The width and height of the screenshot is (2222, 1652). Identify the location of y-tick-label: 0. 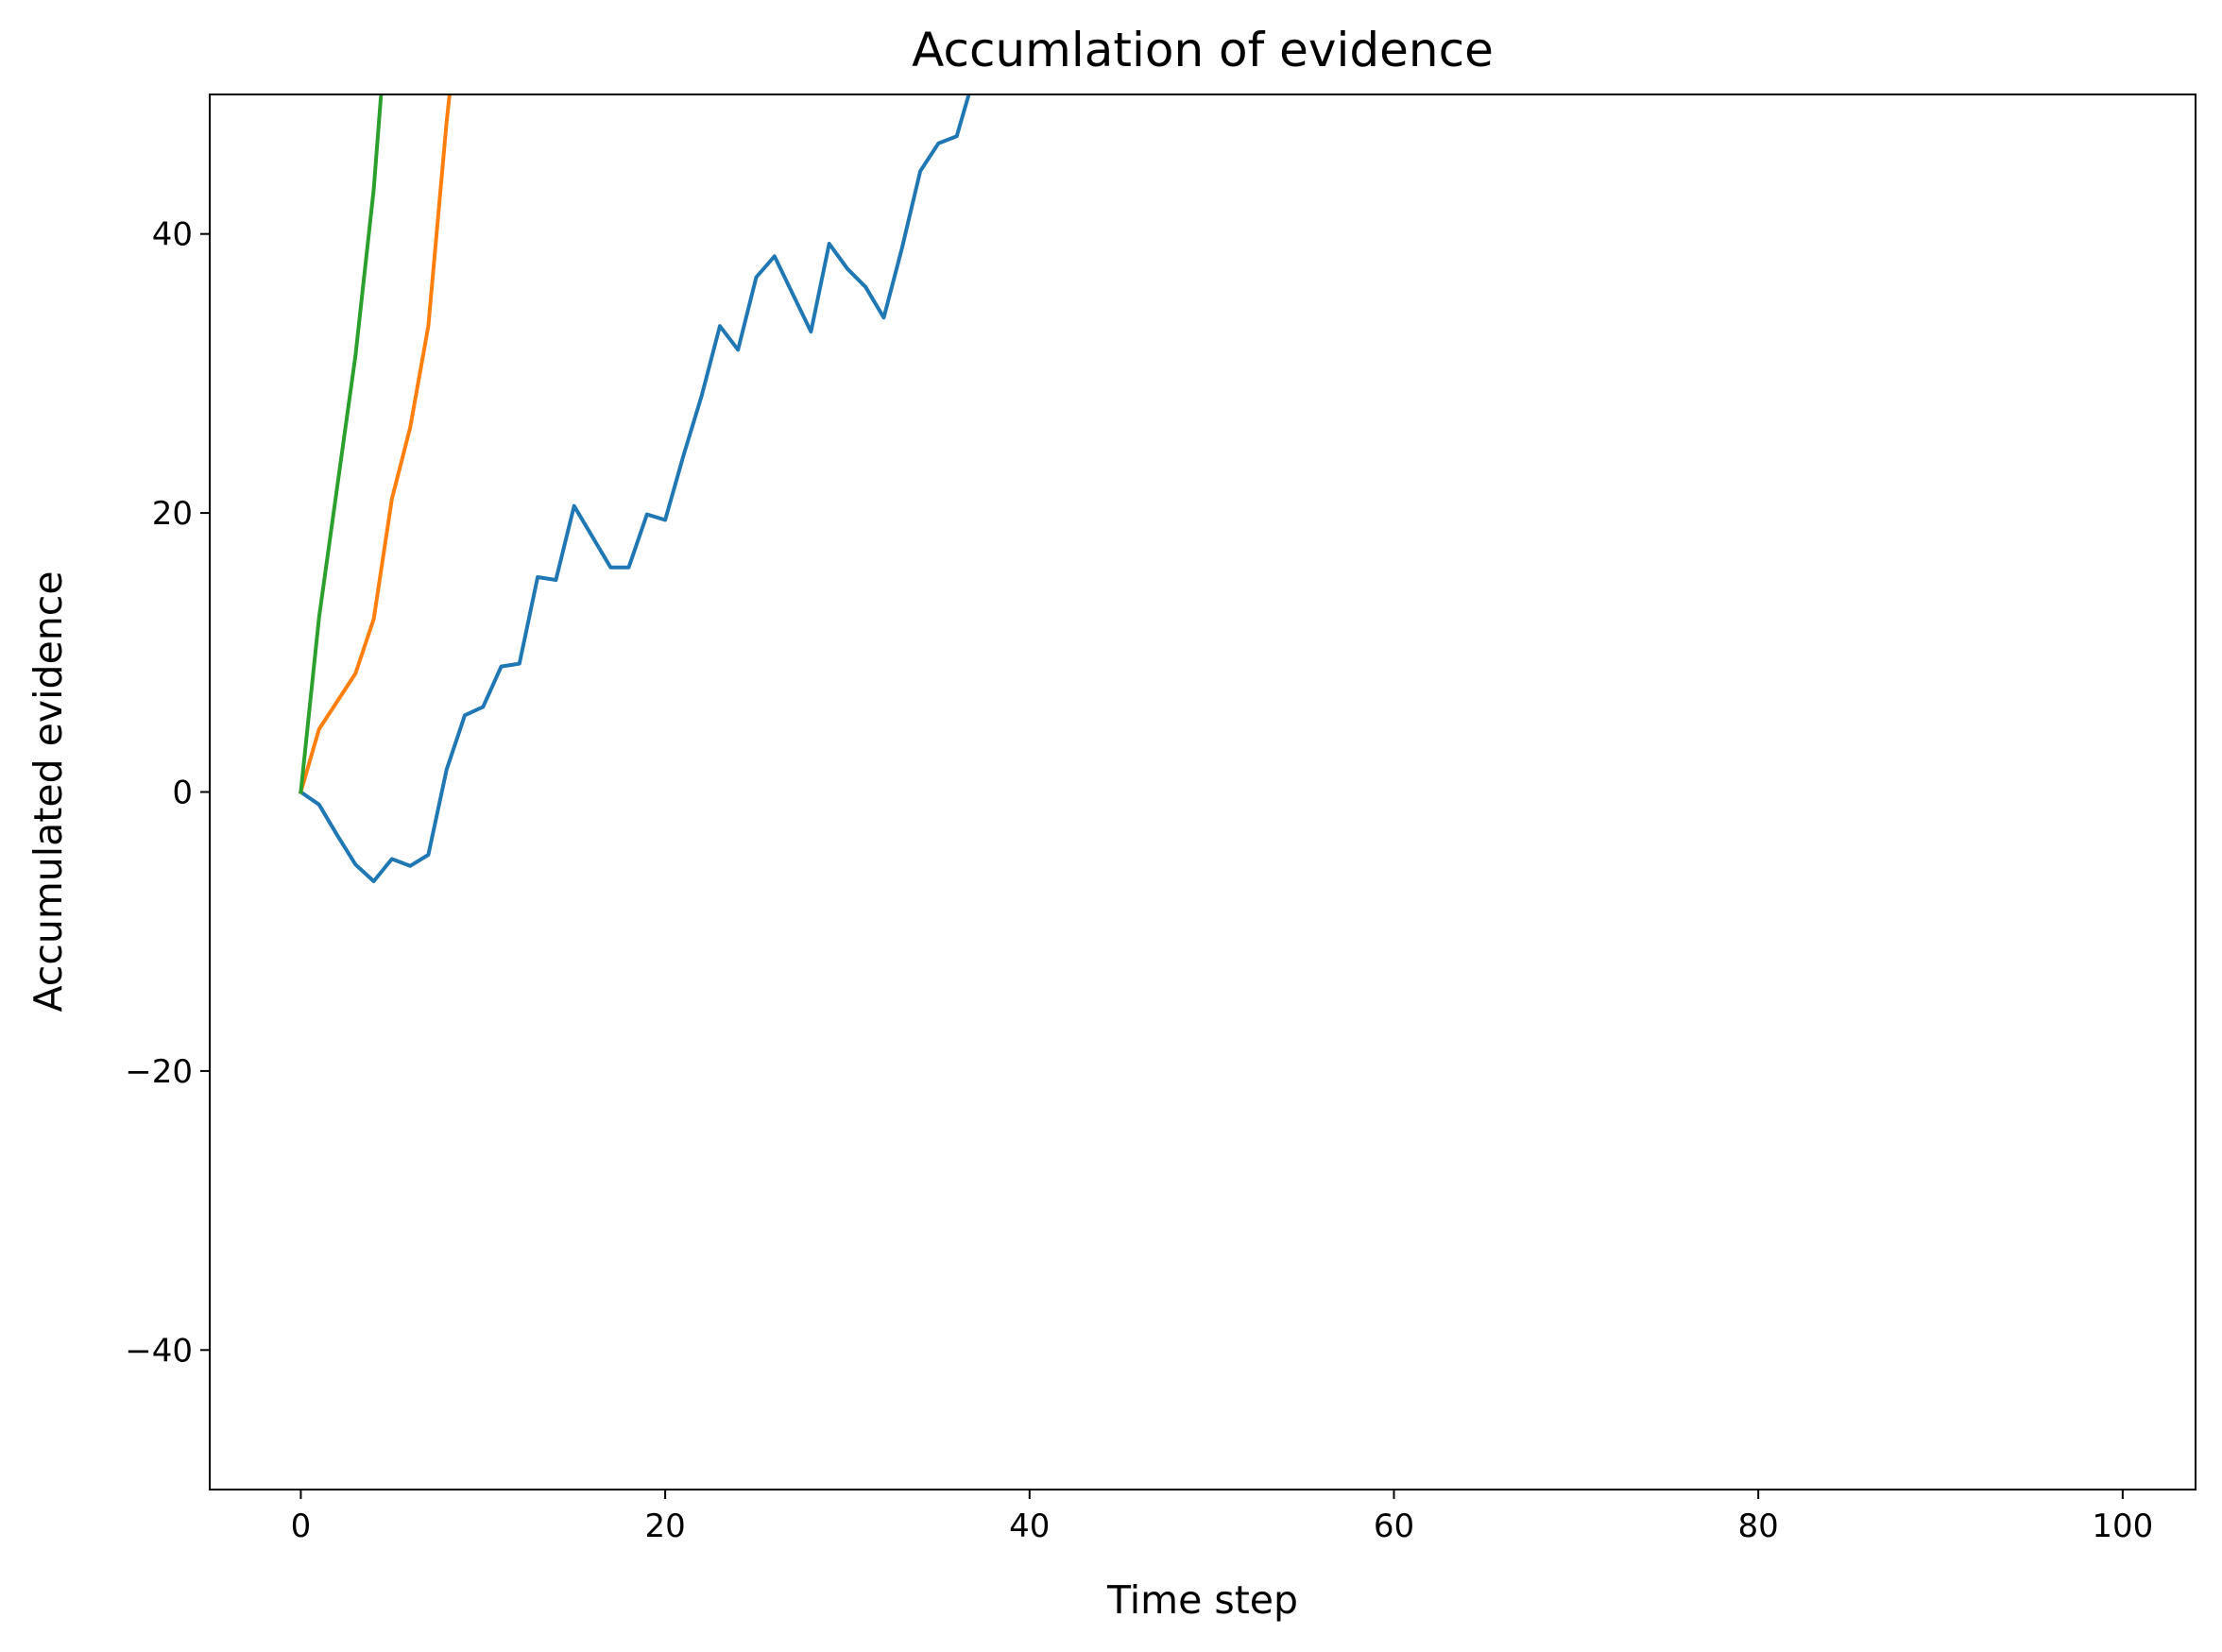
(182, 793).